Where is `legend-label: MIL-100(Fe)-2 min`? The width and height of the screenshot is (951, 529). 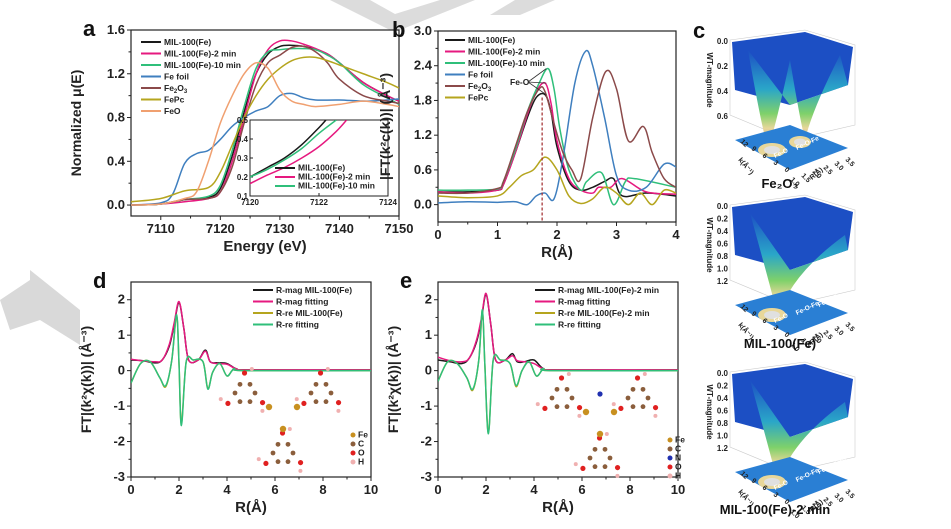 legend-label: MIL-100(Fe)-2 min is located at coordinates (504, 52).